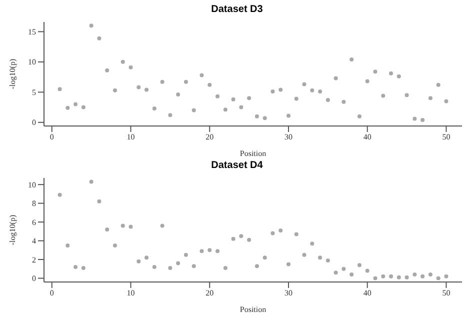 This screenshot has height=321, width=474. What do you see at coordinates (32, 32) in the screenshot?
I see `y-tick-label: 15` at bounding box center [32, 32].